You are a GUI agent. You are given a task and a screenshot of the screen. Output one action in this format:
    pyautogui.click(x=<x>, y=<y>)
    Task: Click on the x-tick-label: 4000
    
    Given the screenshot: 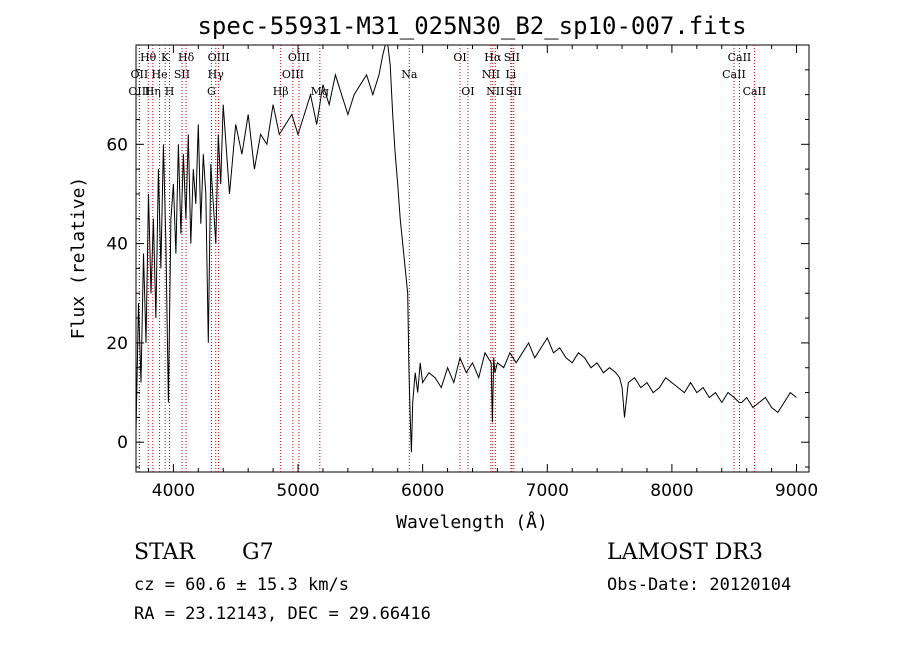 What is the action you would take?
    pyautogui.click(x=173, y=491)
    